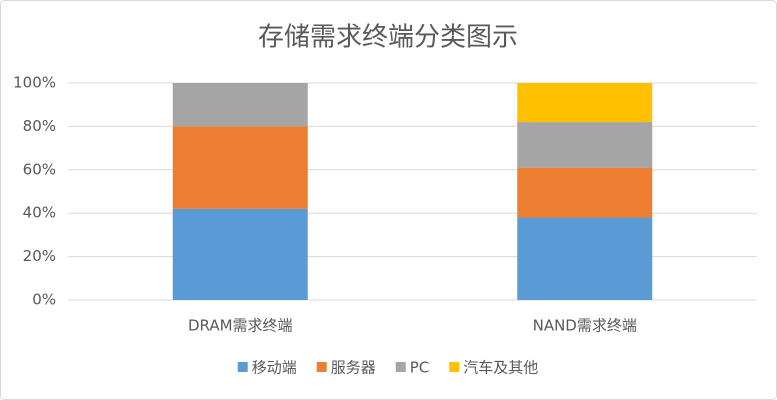 The height and width of the screenshot is (400, 777). I want to click on legend-label: PC, so click(420, 368).